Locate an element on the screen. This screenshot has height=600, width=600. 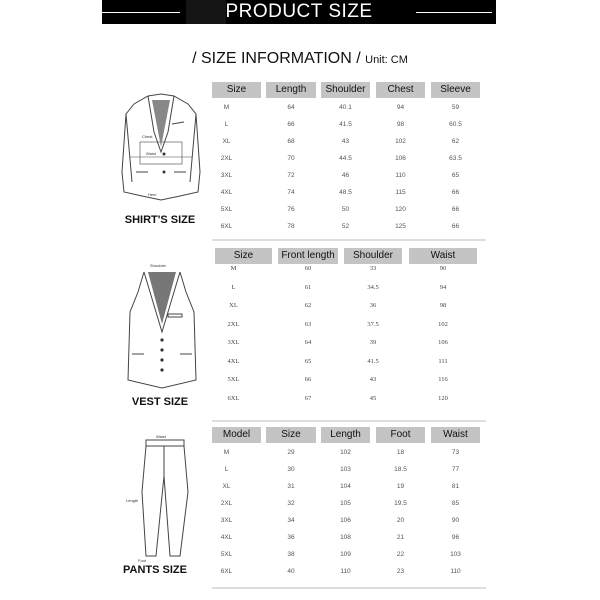
table-cell: 109 is located at coordinates (345, 554).